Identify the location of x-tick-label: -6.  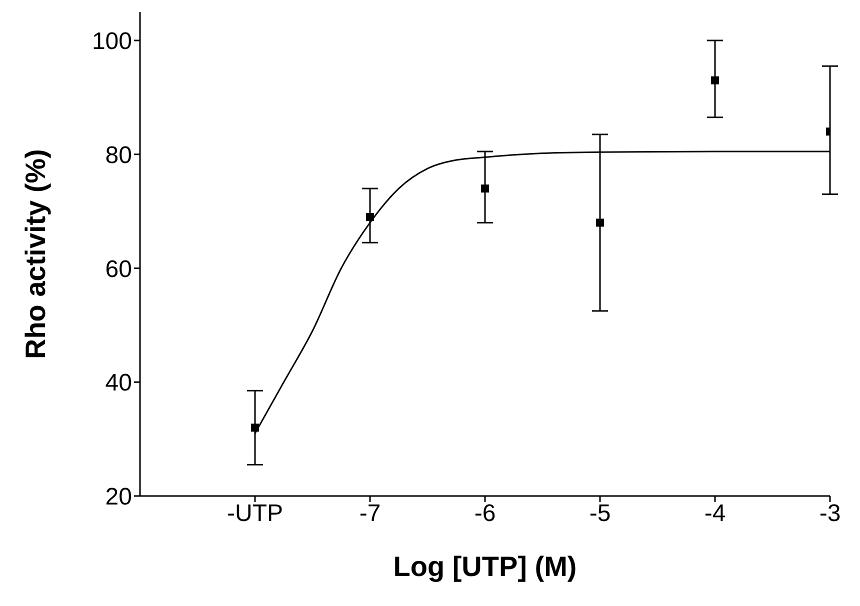
(485, 514).